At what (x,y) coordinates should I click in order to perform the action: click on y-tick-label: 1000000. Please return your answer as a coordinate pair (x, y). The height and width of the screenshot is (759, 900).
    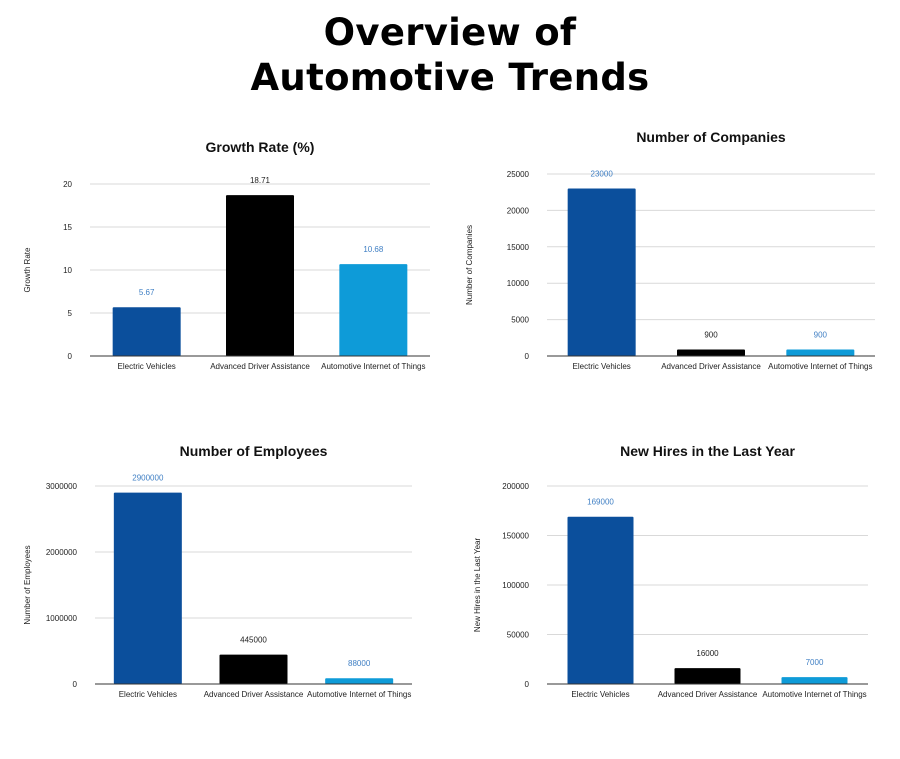
    Looking at the image, I should click on (62, 618).